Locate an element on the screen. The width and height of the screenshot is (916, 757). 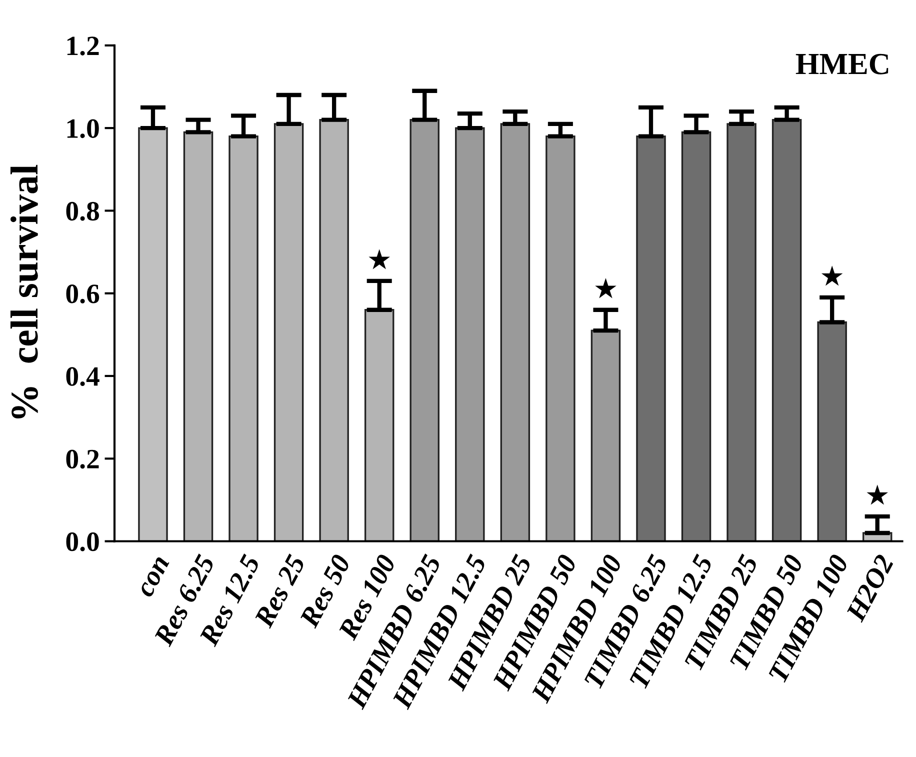
y-axis-title: % cell survival is located at coordinates (24, 291).